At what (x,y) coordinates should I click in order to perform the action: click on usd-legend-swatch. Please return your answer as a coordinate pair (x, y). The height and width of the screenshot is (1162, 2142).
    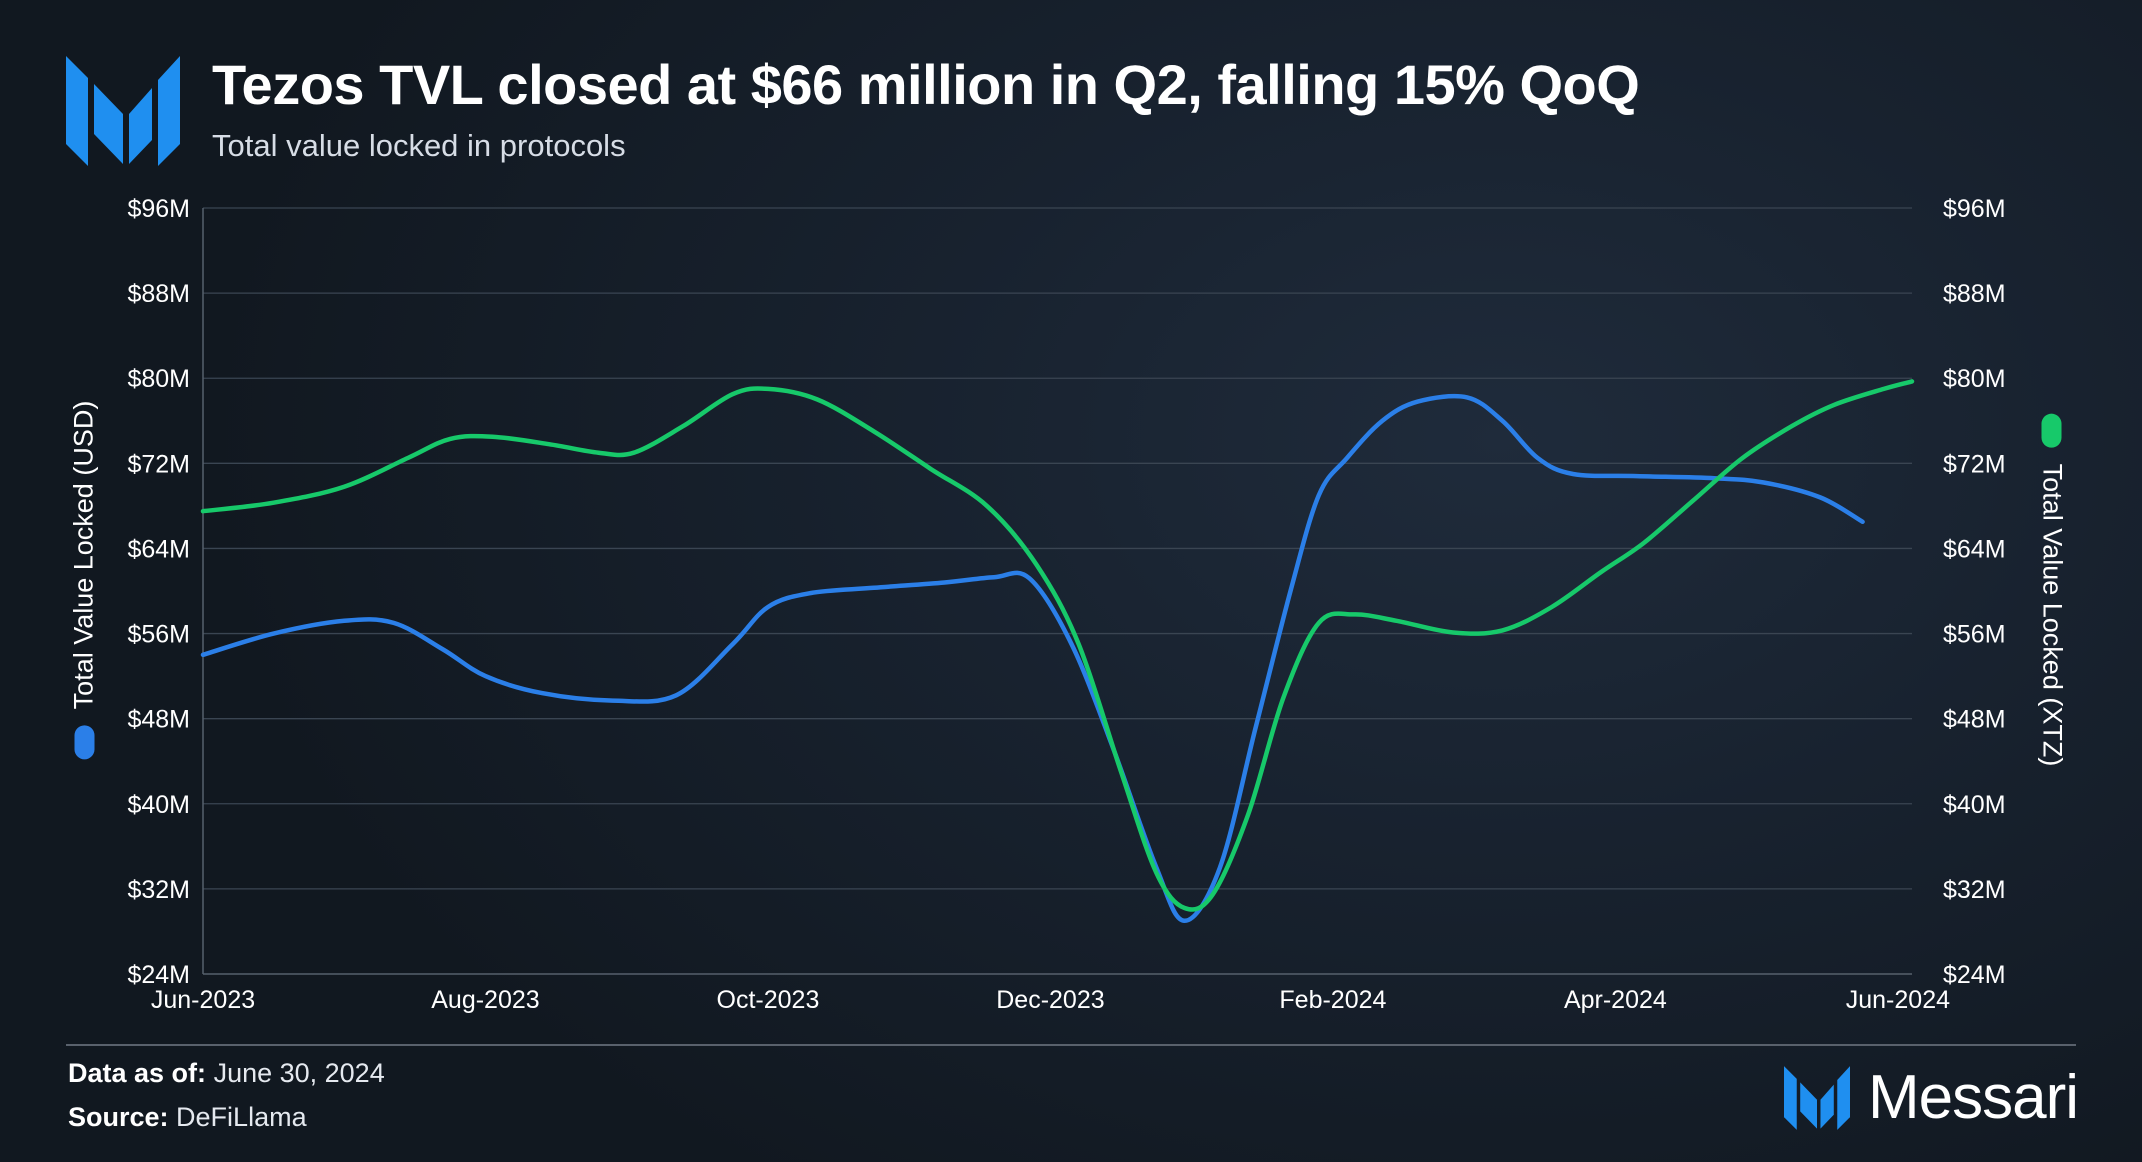
    Looking at the image, I should click on (84, 742).